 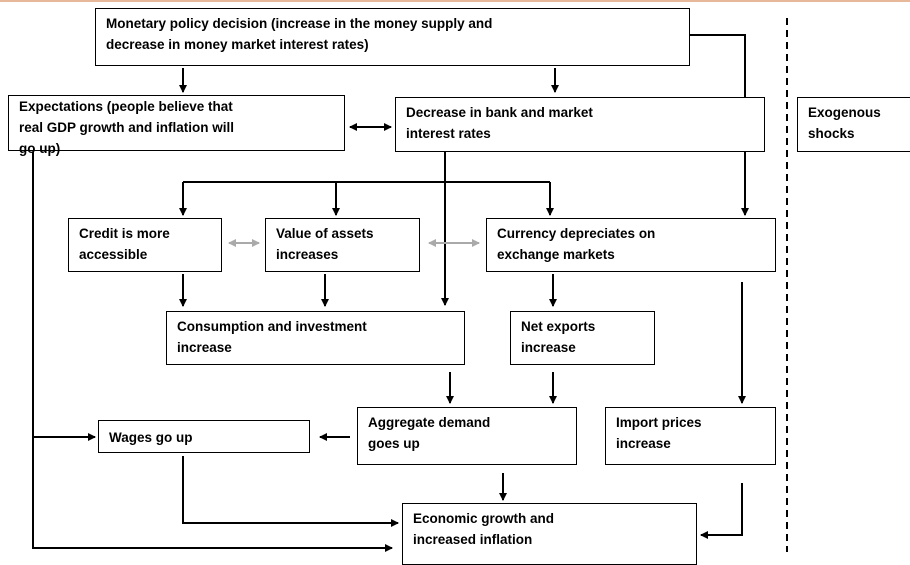 I want to click on node-box: Credit is more accessible, so click(x=145, y=245).